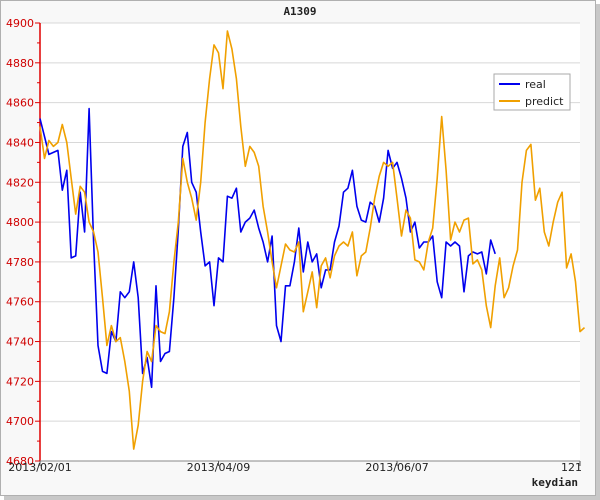 The image size is (600, 500). Describe the element at coordinates (299, 11) in the screenshot. I see `chart-title: A1309` at that location.